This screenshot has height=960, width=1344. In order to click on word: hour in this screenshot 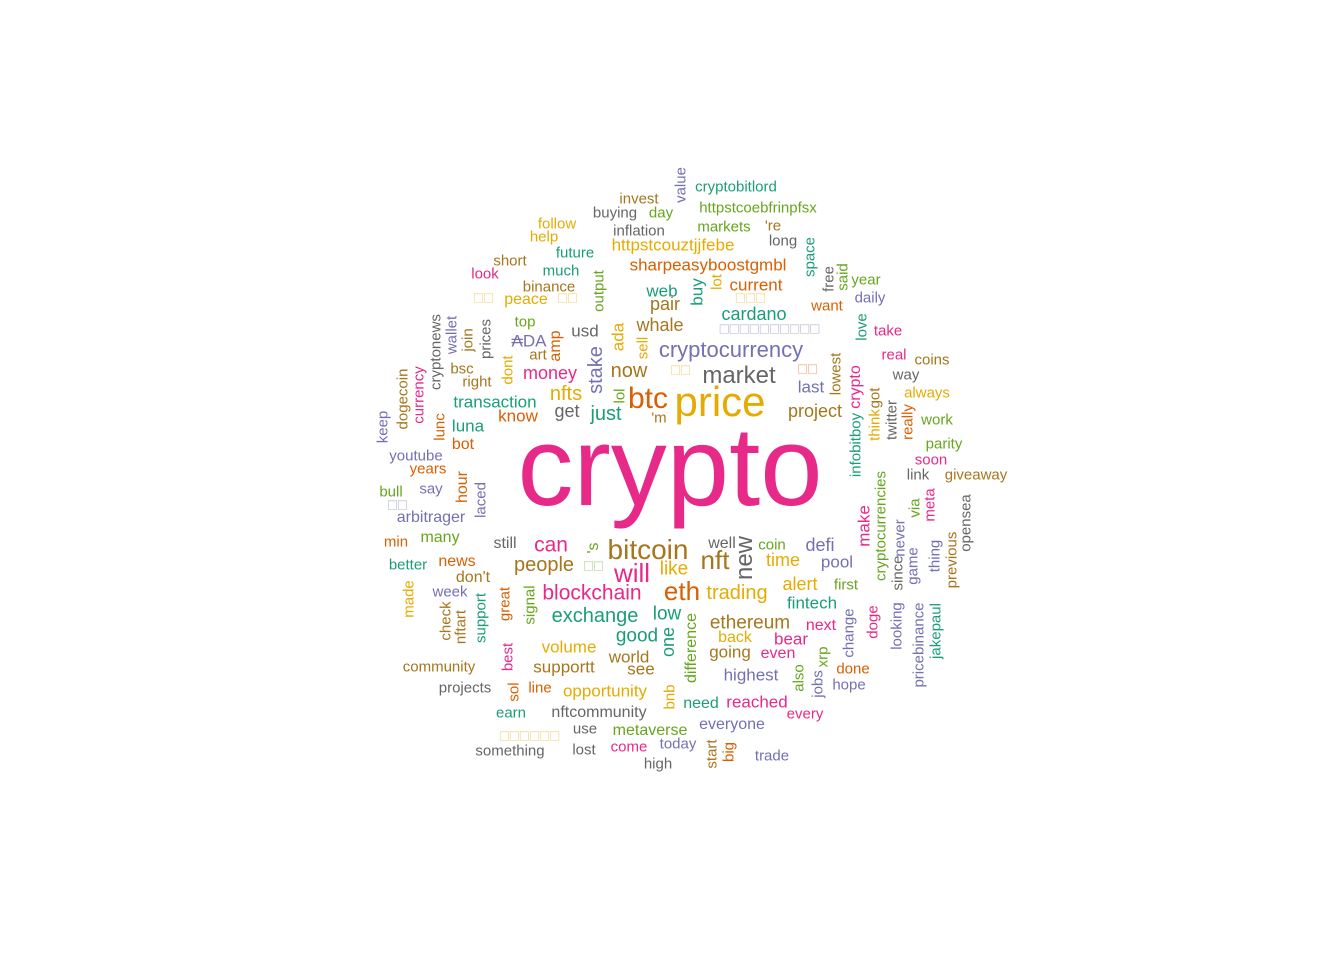, I will do `click(462, 487)`.